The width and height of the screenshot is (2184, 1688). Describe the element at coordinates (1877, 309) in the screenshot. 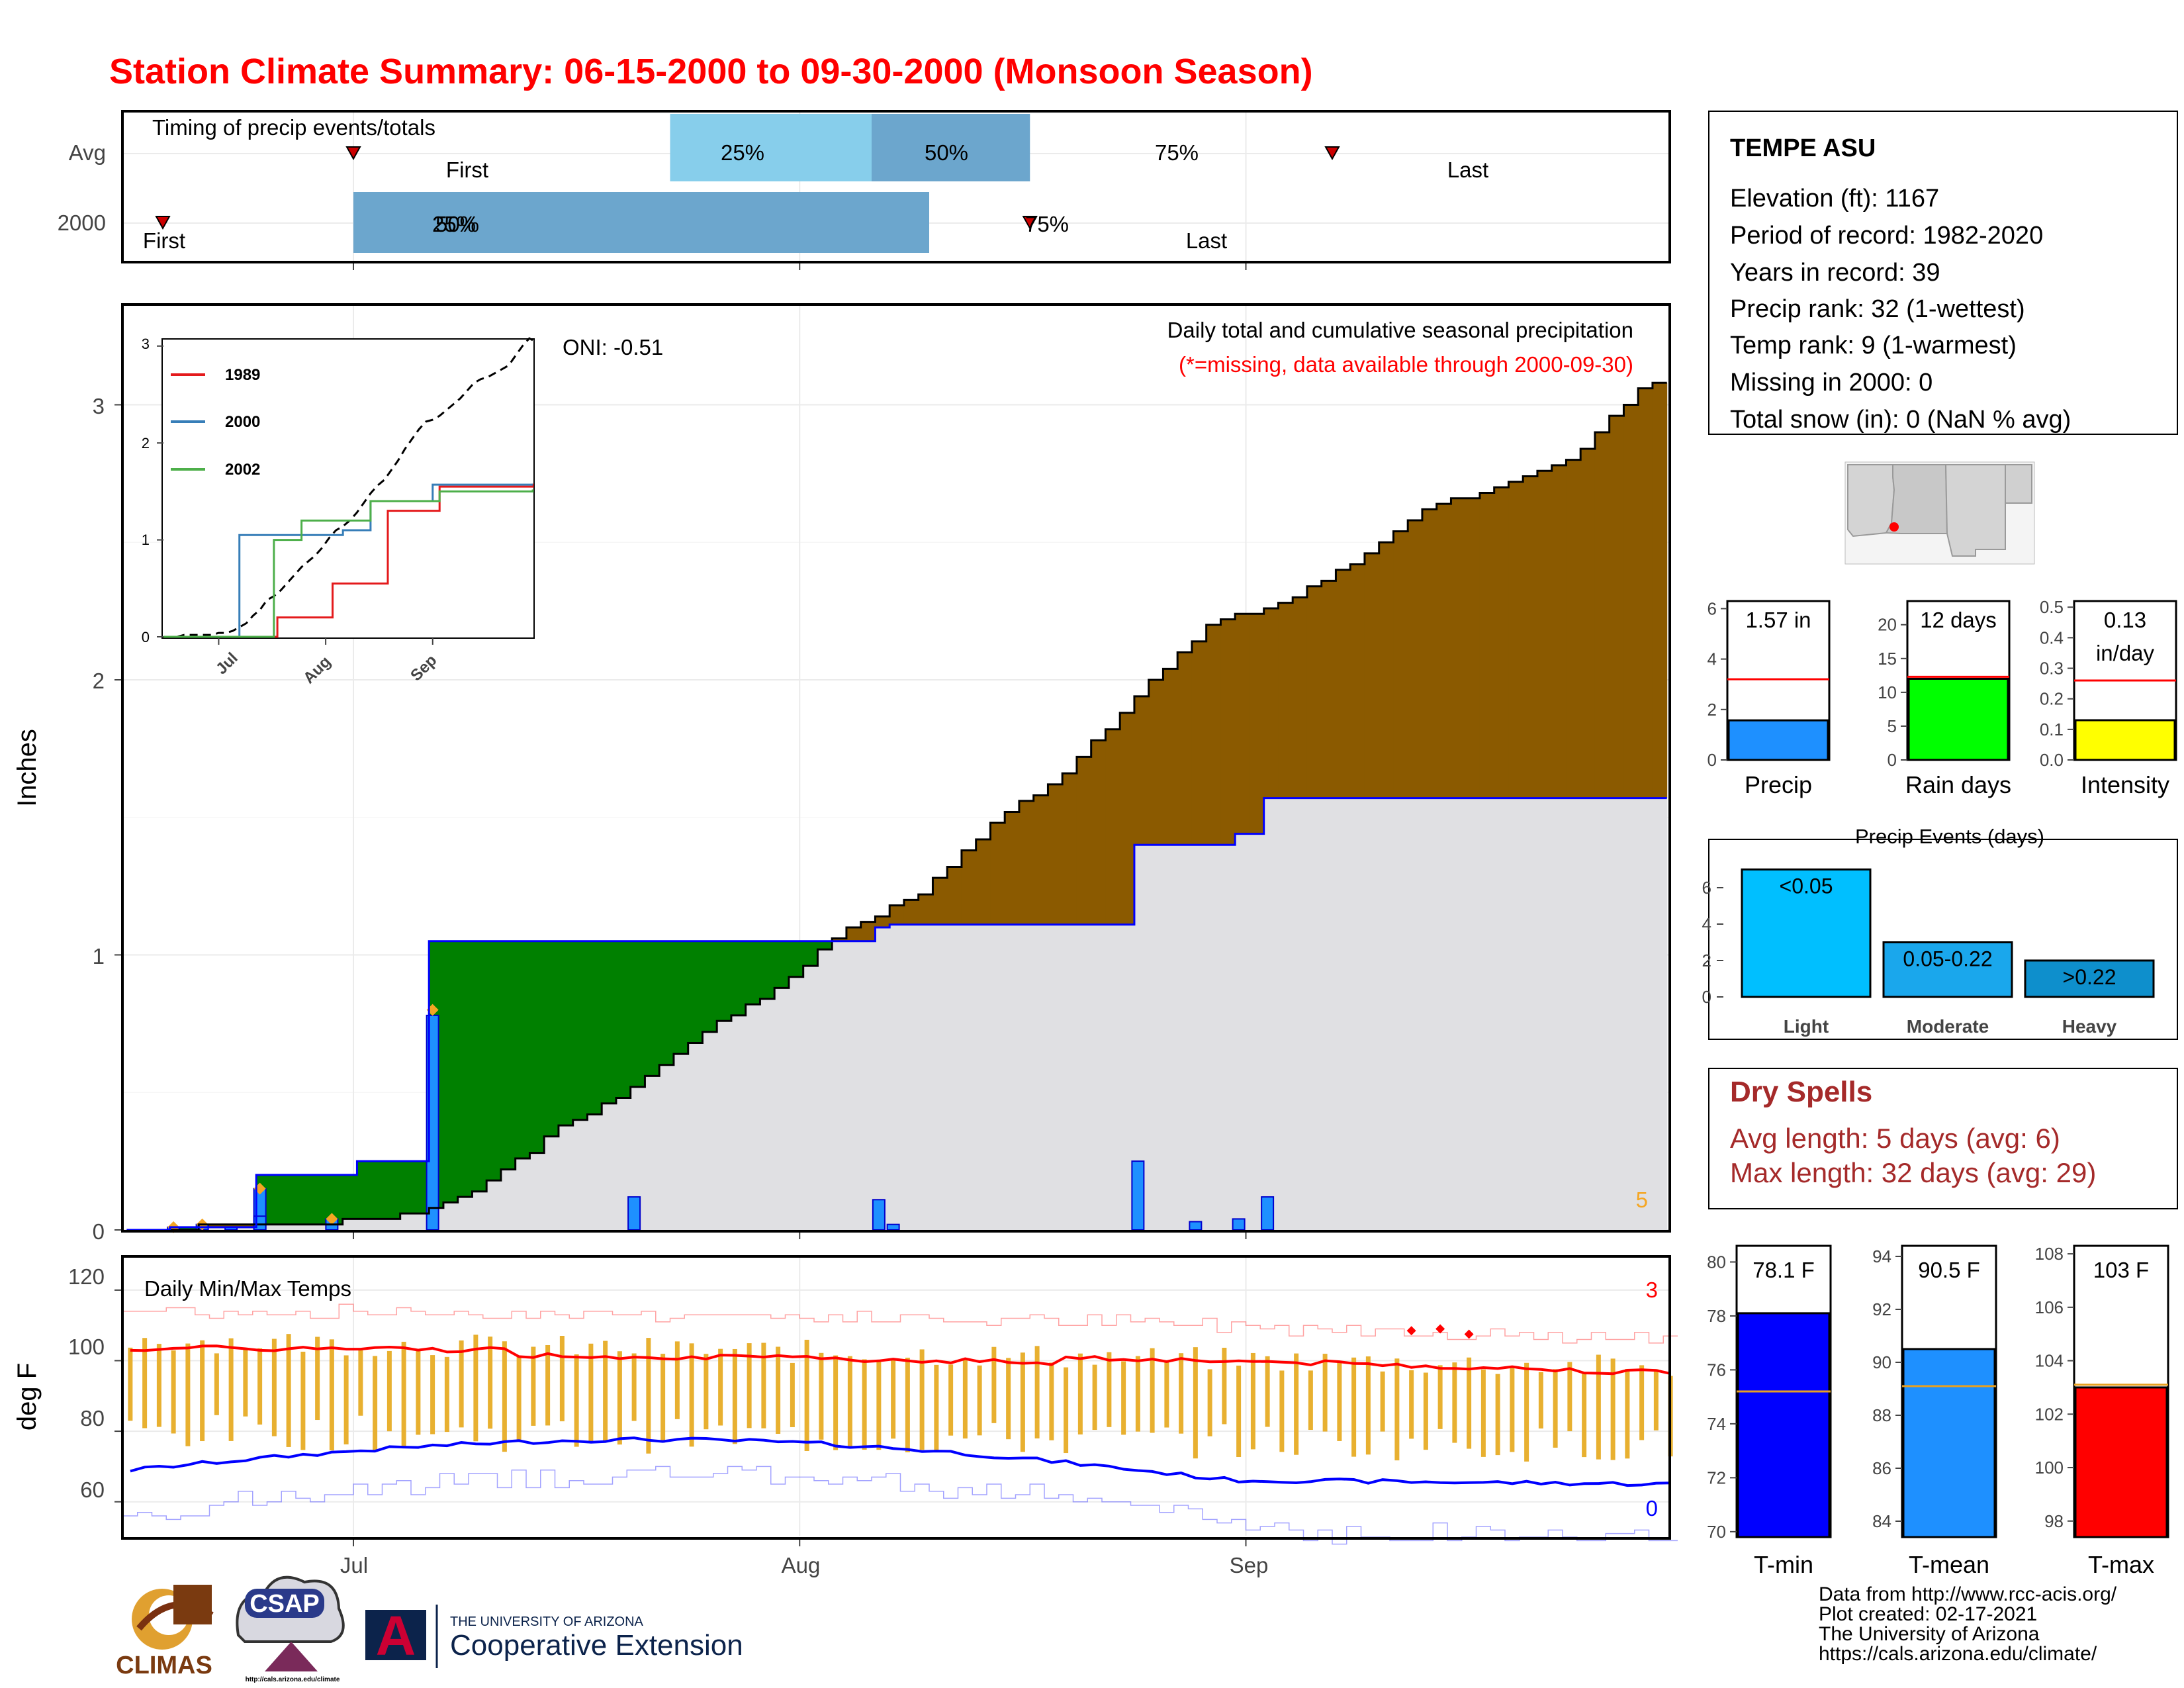

I see `station-line-precip-rank: Precip rank: 32 (1-wettest)` at that location.